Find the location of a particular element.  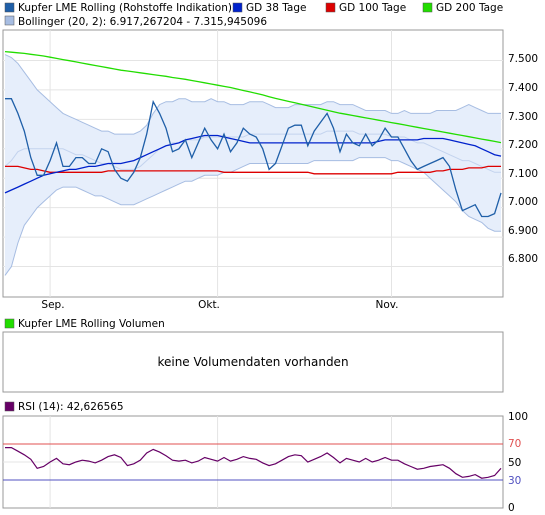

y-tick-7400: 7.400 is located at coordinates (523, 88).